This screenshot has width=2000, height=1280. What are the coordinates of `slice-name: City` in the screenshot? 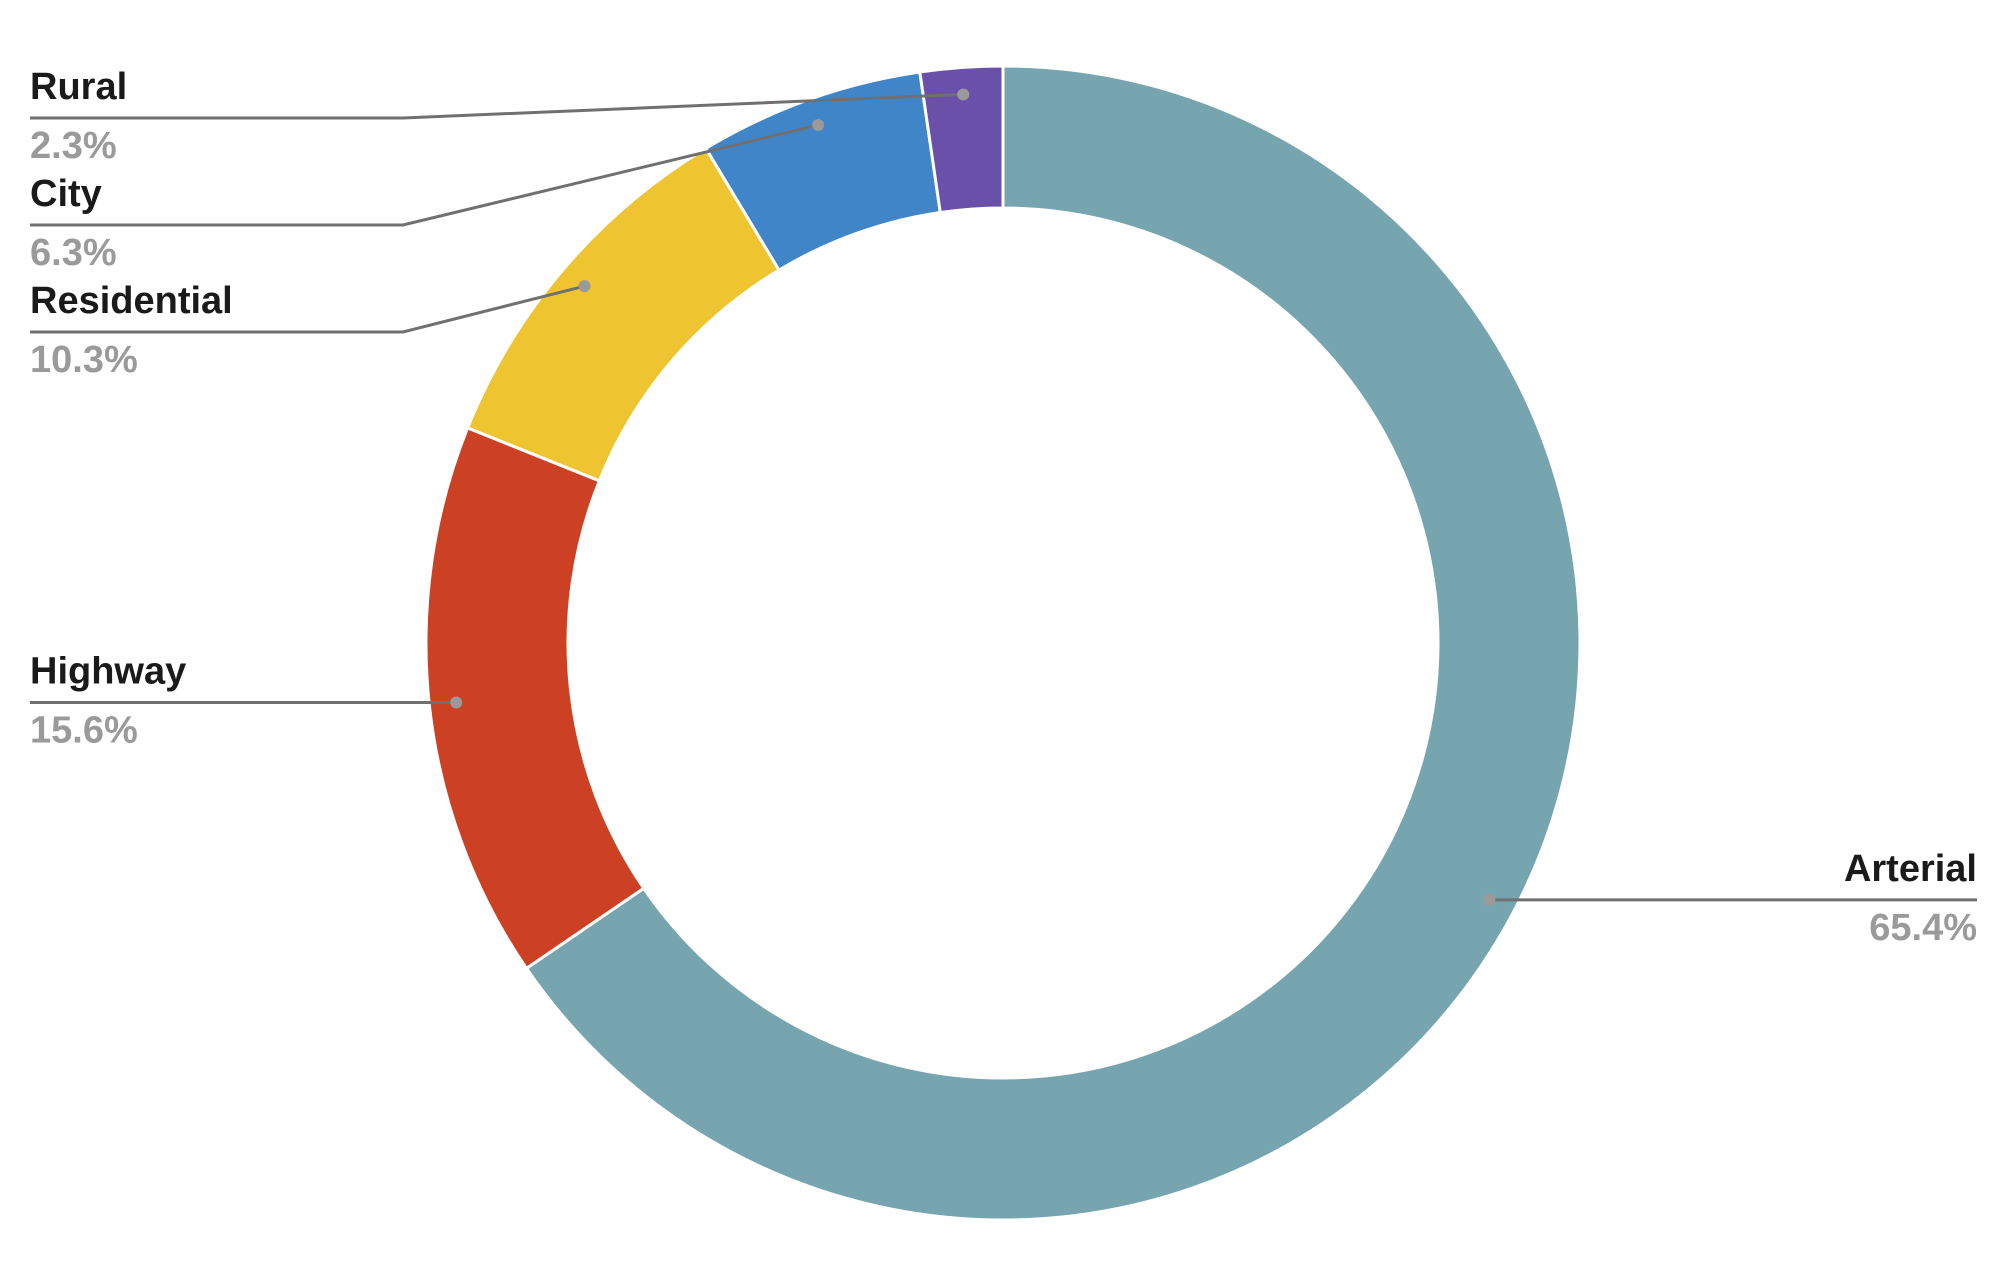 It's located at (66, 194).